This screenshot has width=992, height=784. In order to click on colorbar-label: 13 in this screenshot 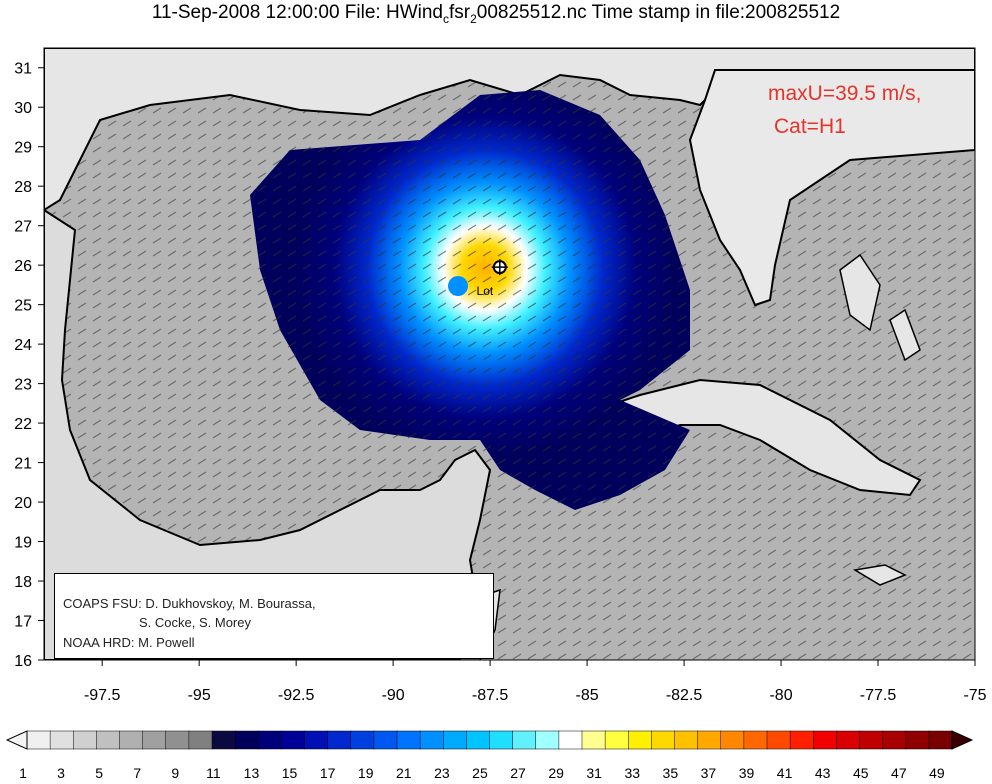, I will do `click(252, 773)`.